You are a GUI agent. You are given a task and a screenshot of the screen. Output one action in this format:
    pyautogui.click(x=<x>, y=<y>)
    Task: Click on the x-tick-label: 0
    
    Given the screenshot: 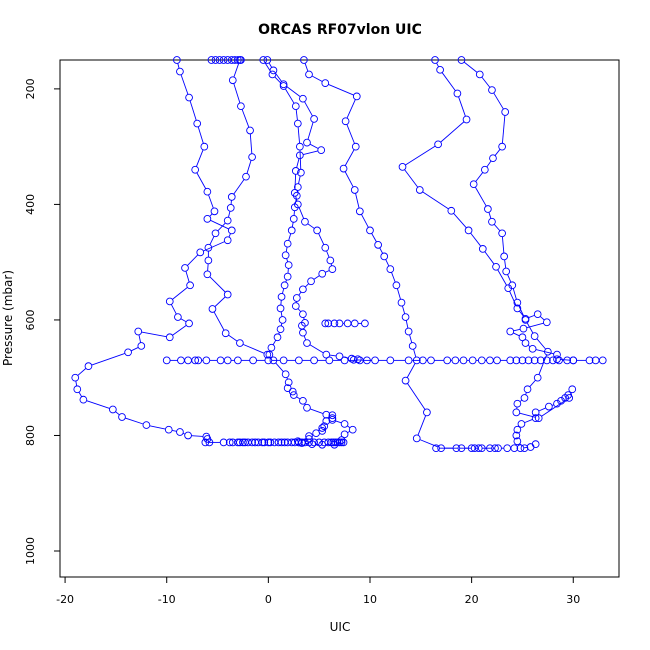 What is the action you would take?
    pyautogui.click(x=268, y=599)
    